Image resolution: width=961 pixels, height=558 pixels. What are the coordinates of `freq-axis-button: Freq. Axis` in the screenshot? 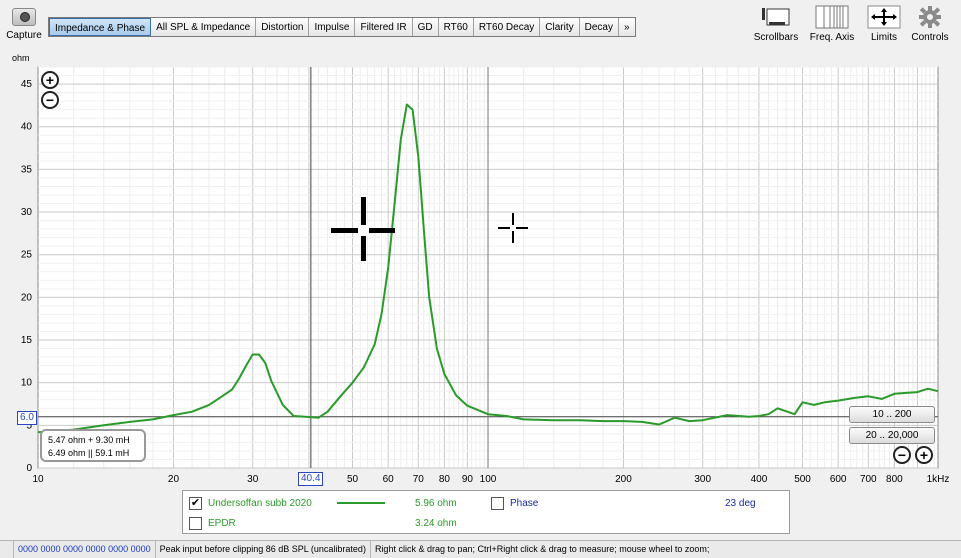 It's located at (832, 24).